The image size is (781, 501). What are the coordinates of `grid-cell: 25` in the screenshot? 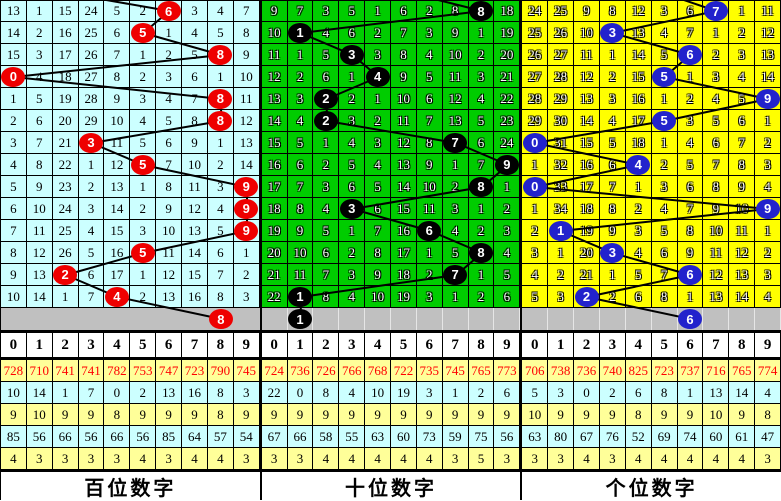 It's located at (91, 33).